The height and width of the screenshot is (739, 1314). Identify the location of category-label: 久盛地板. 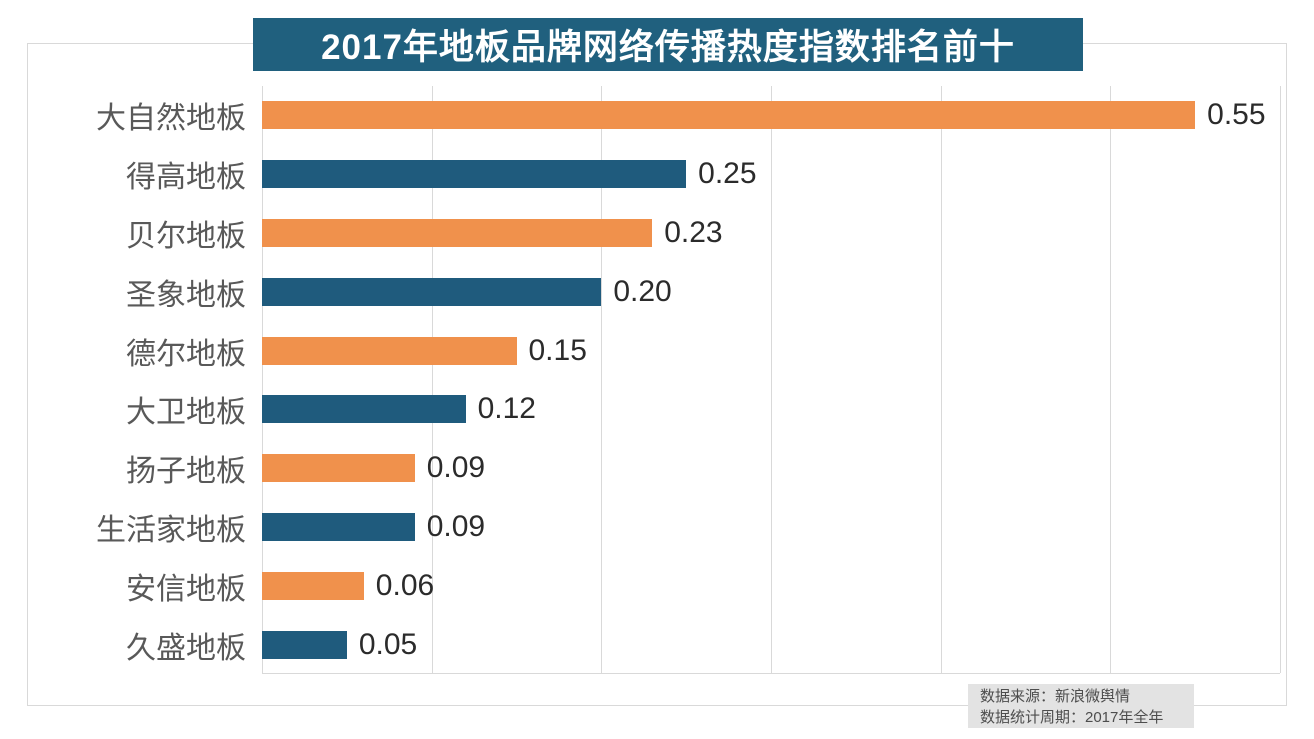
(186, 648).